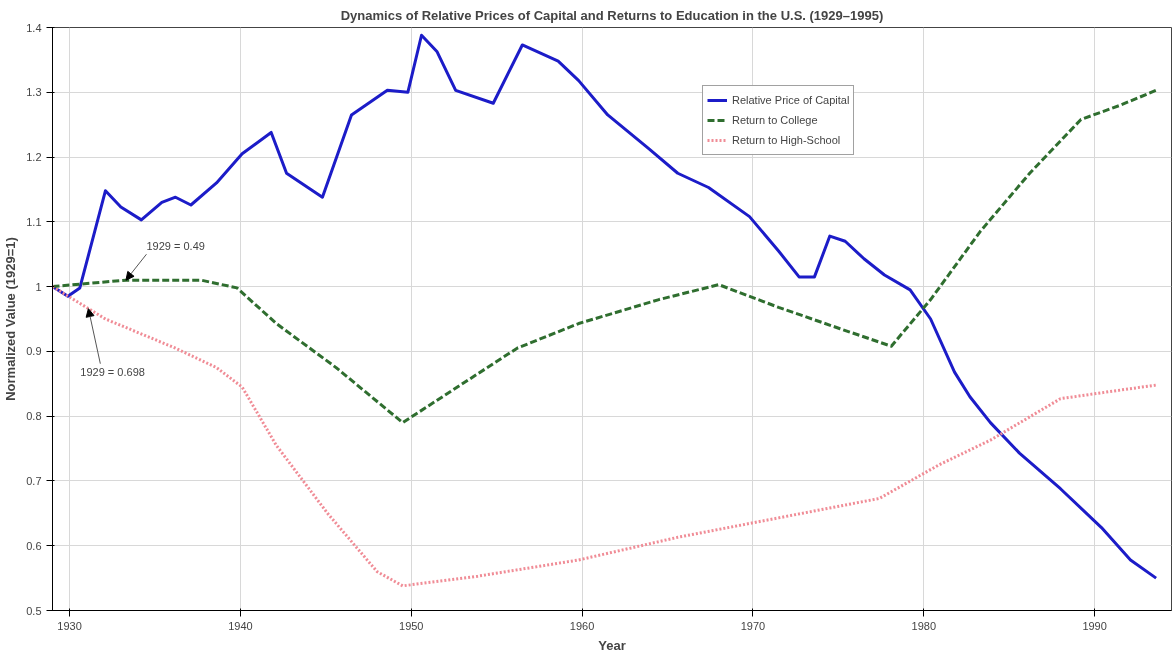 This screenshot has width=1176, height=655. What do you see at coordinates (34, 27) in the screenshot?
I see `y-tick-label: 1.4` at bounding box center [34, 27].